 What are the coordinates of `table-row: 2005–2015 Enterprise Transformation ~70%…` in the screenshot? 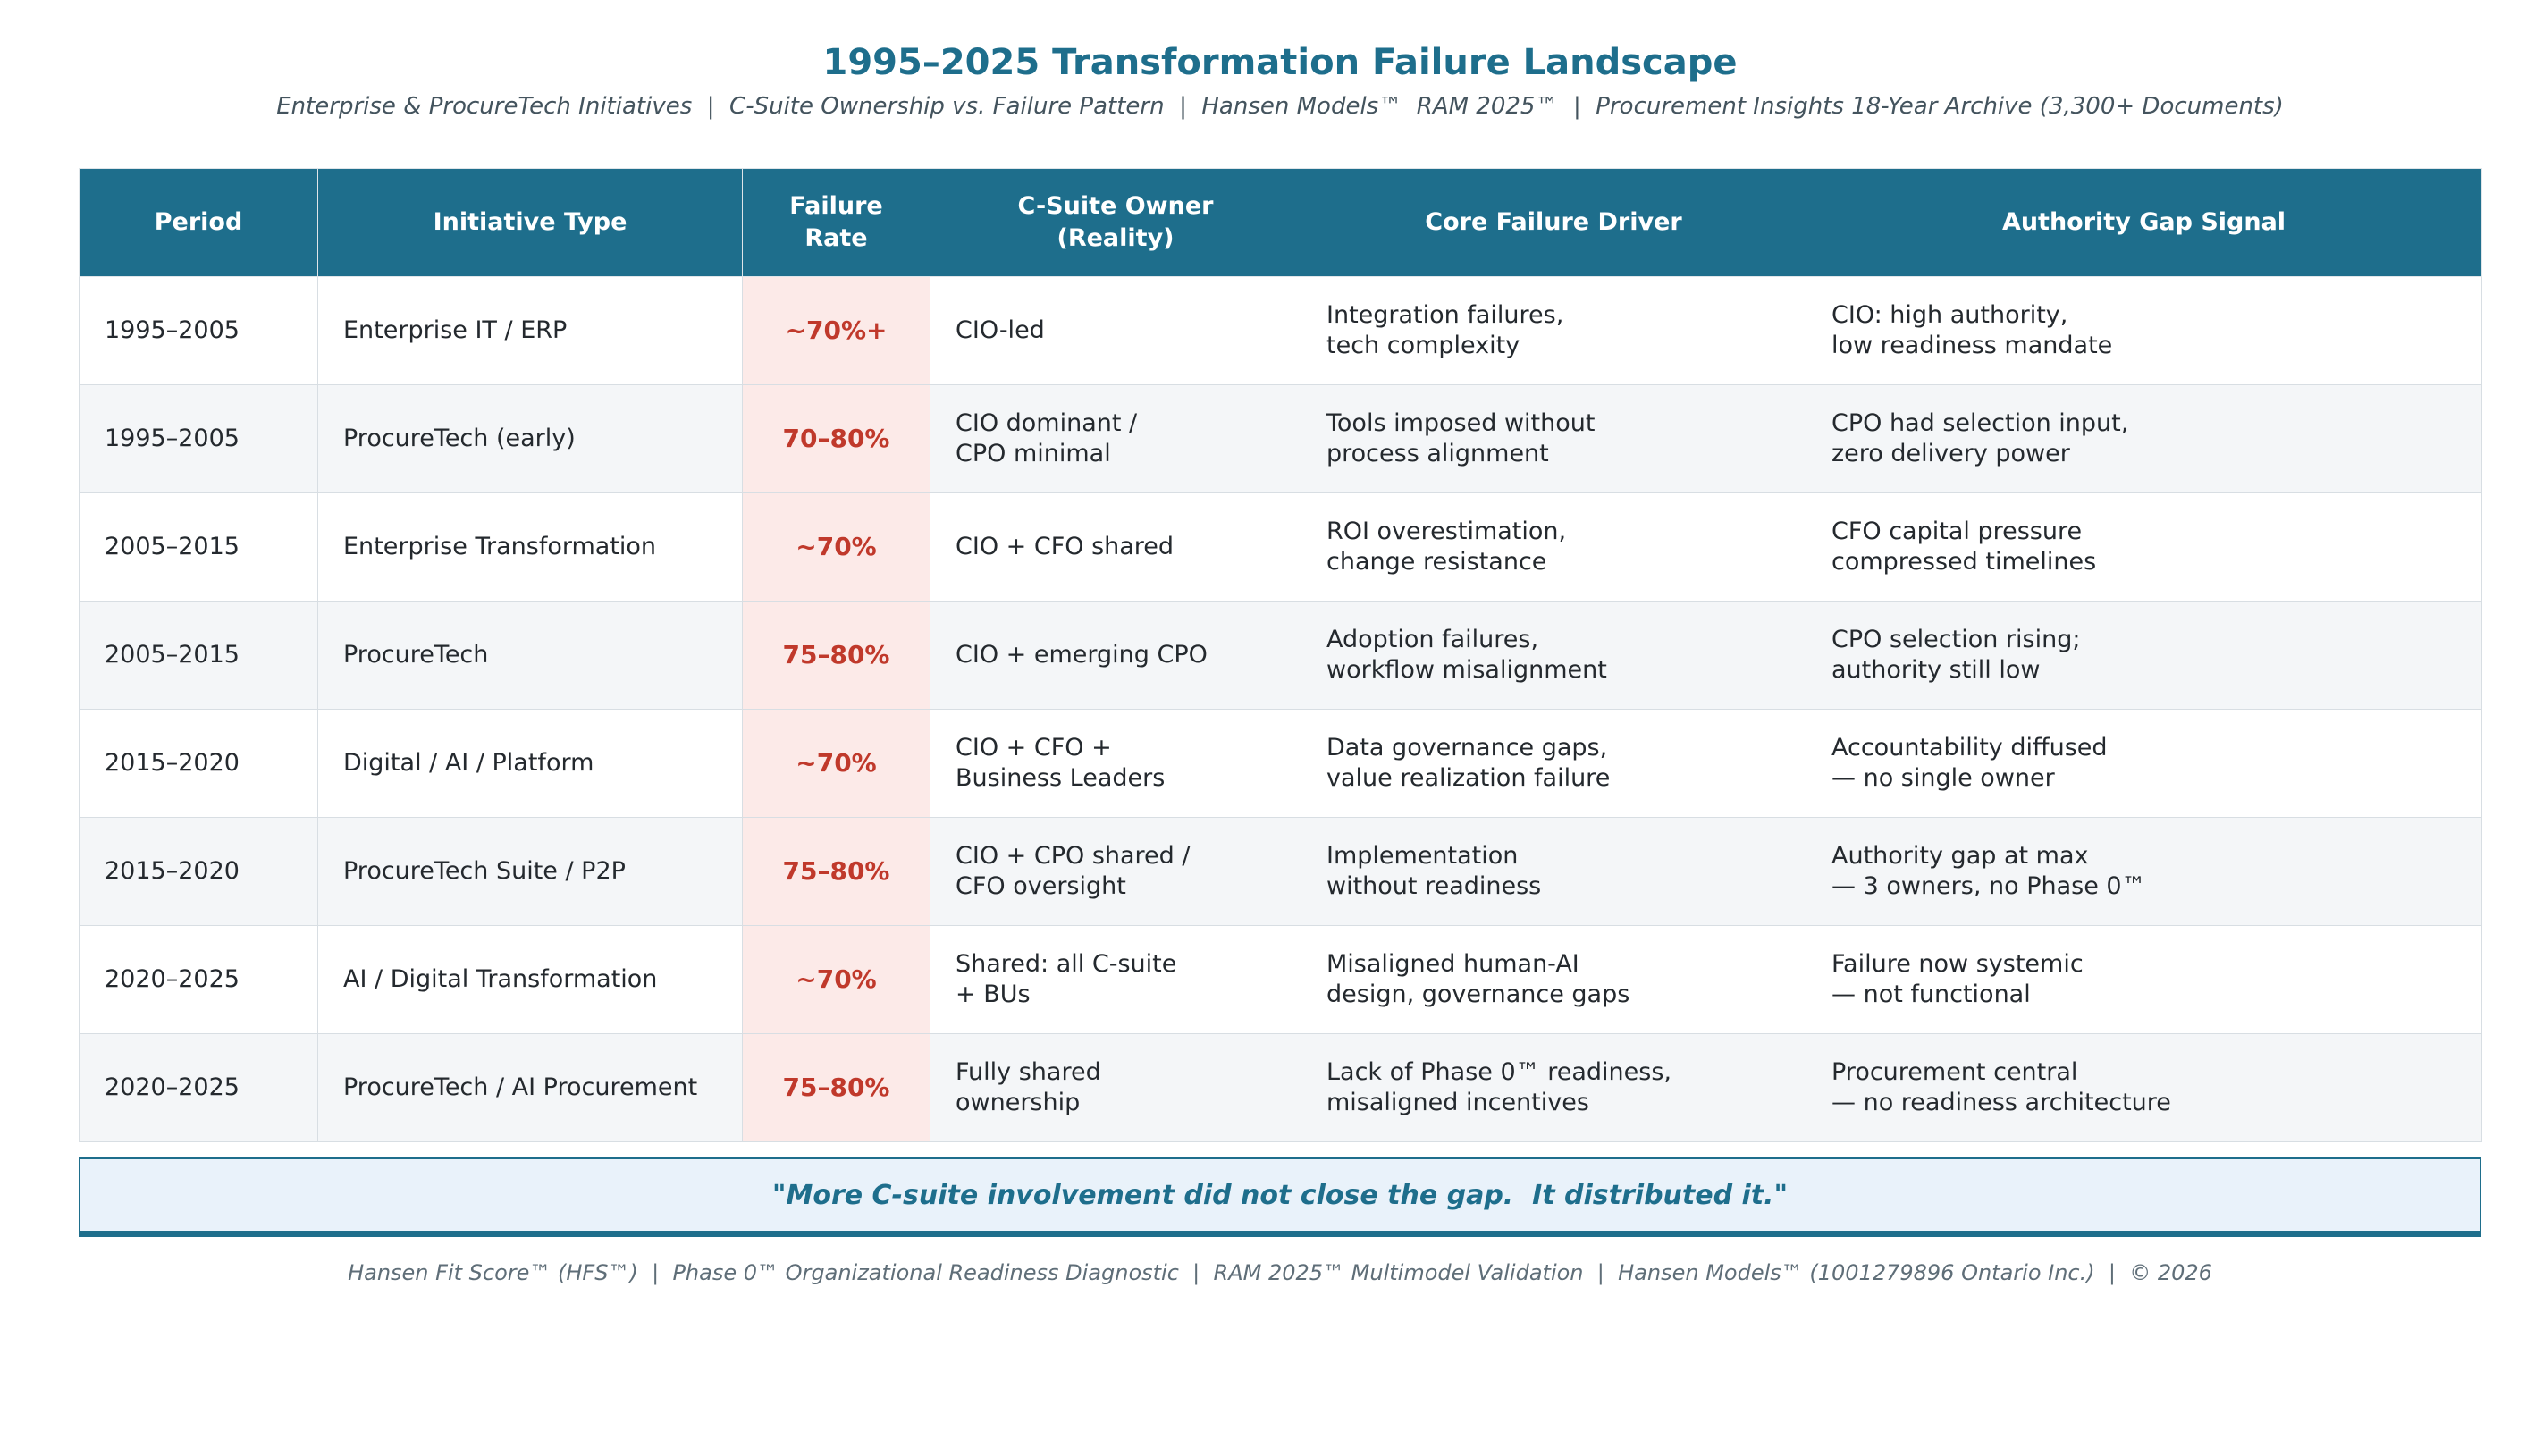 It's located at (1280, 547).